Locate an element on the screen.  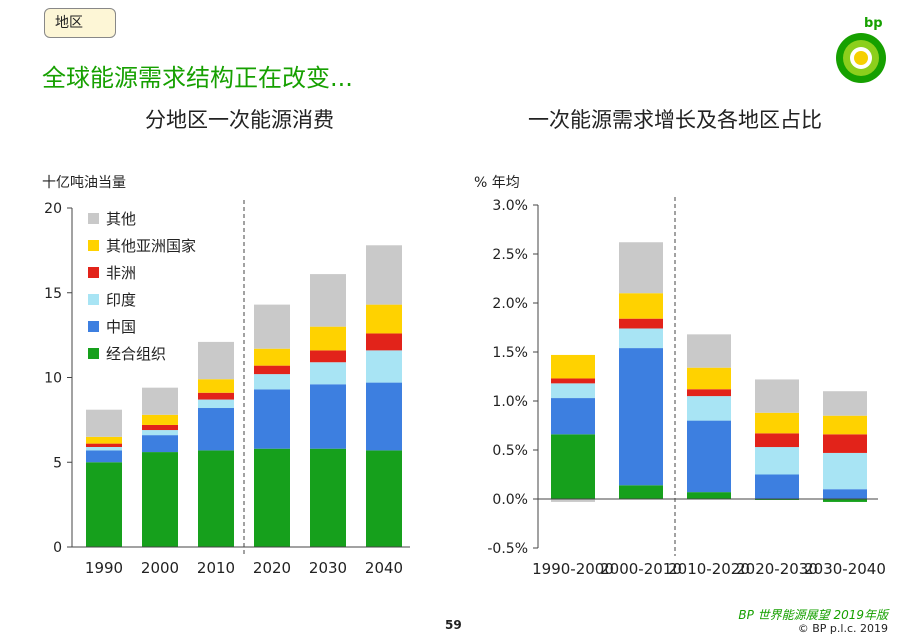
left-x-tick-label: 1990 is located at coordinates (104, 568).